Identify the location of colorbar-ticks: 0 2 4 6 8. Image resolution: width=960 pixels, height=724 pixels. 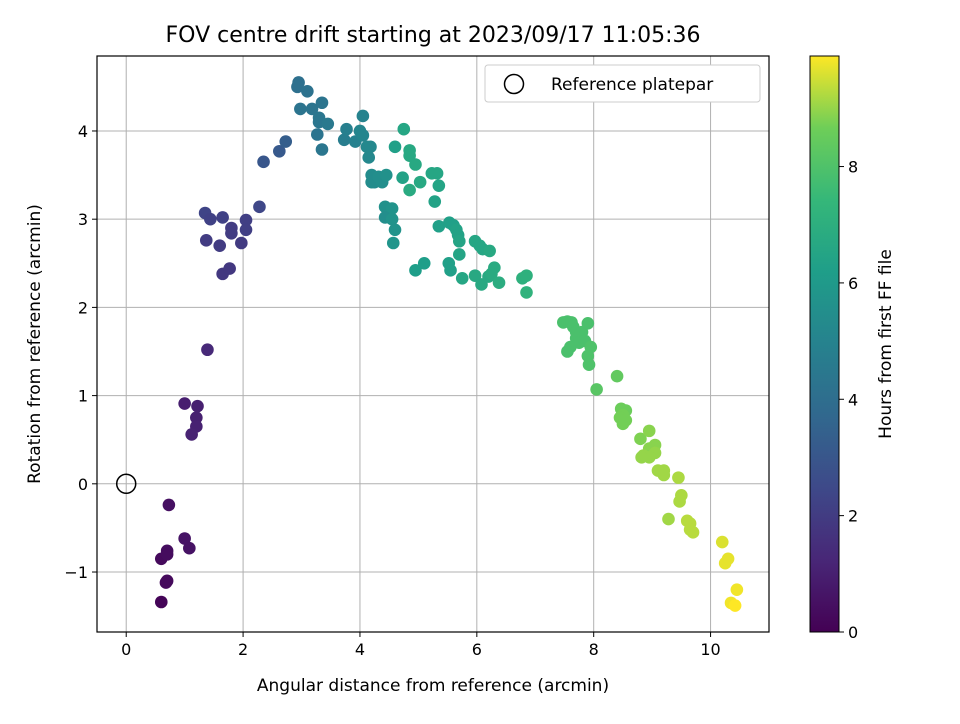
(848, 400).